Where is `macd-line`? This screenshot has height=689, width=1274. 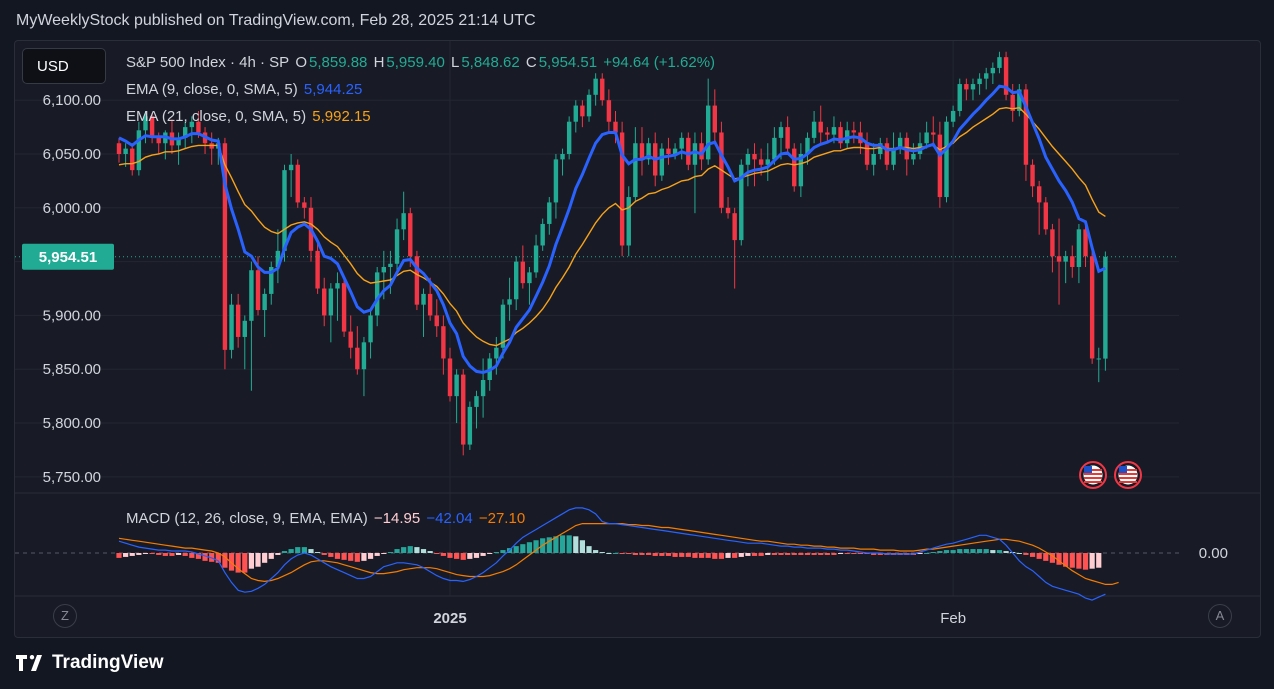 macd-line is located at coordinates (612, 554).